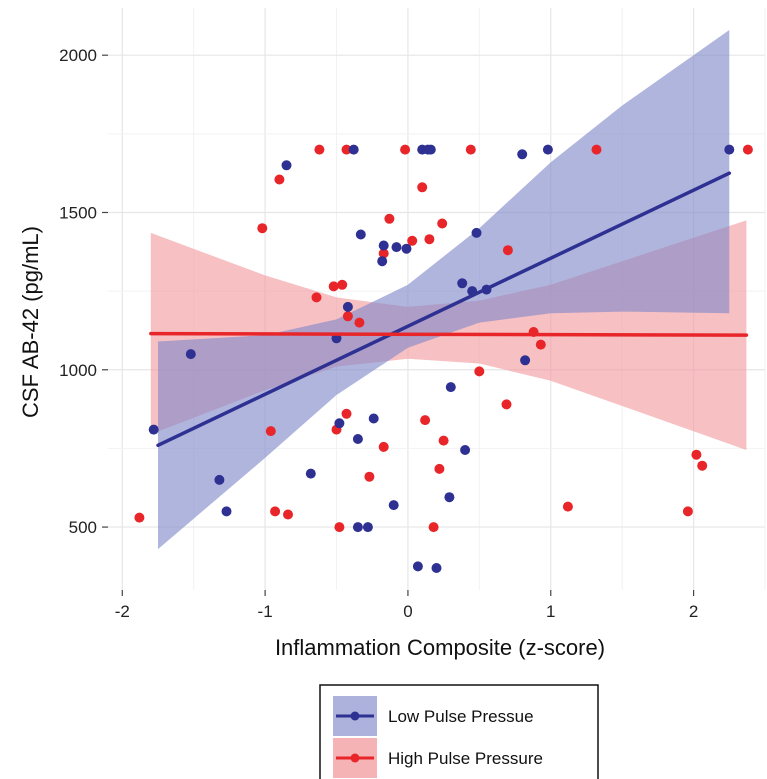 The width and height of the screenshot is (767, 779). I want to click on x-tick-label: 2, so click(693, 611).